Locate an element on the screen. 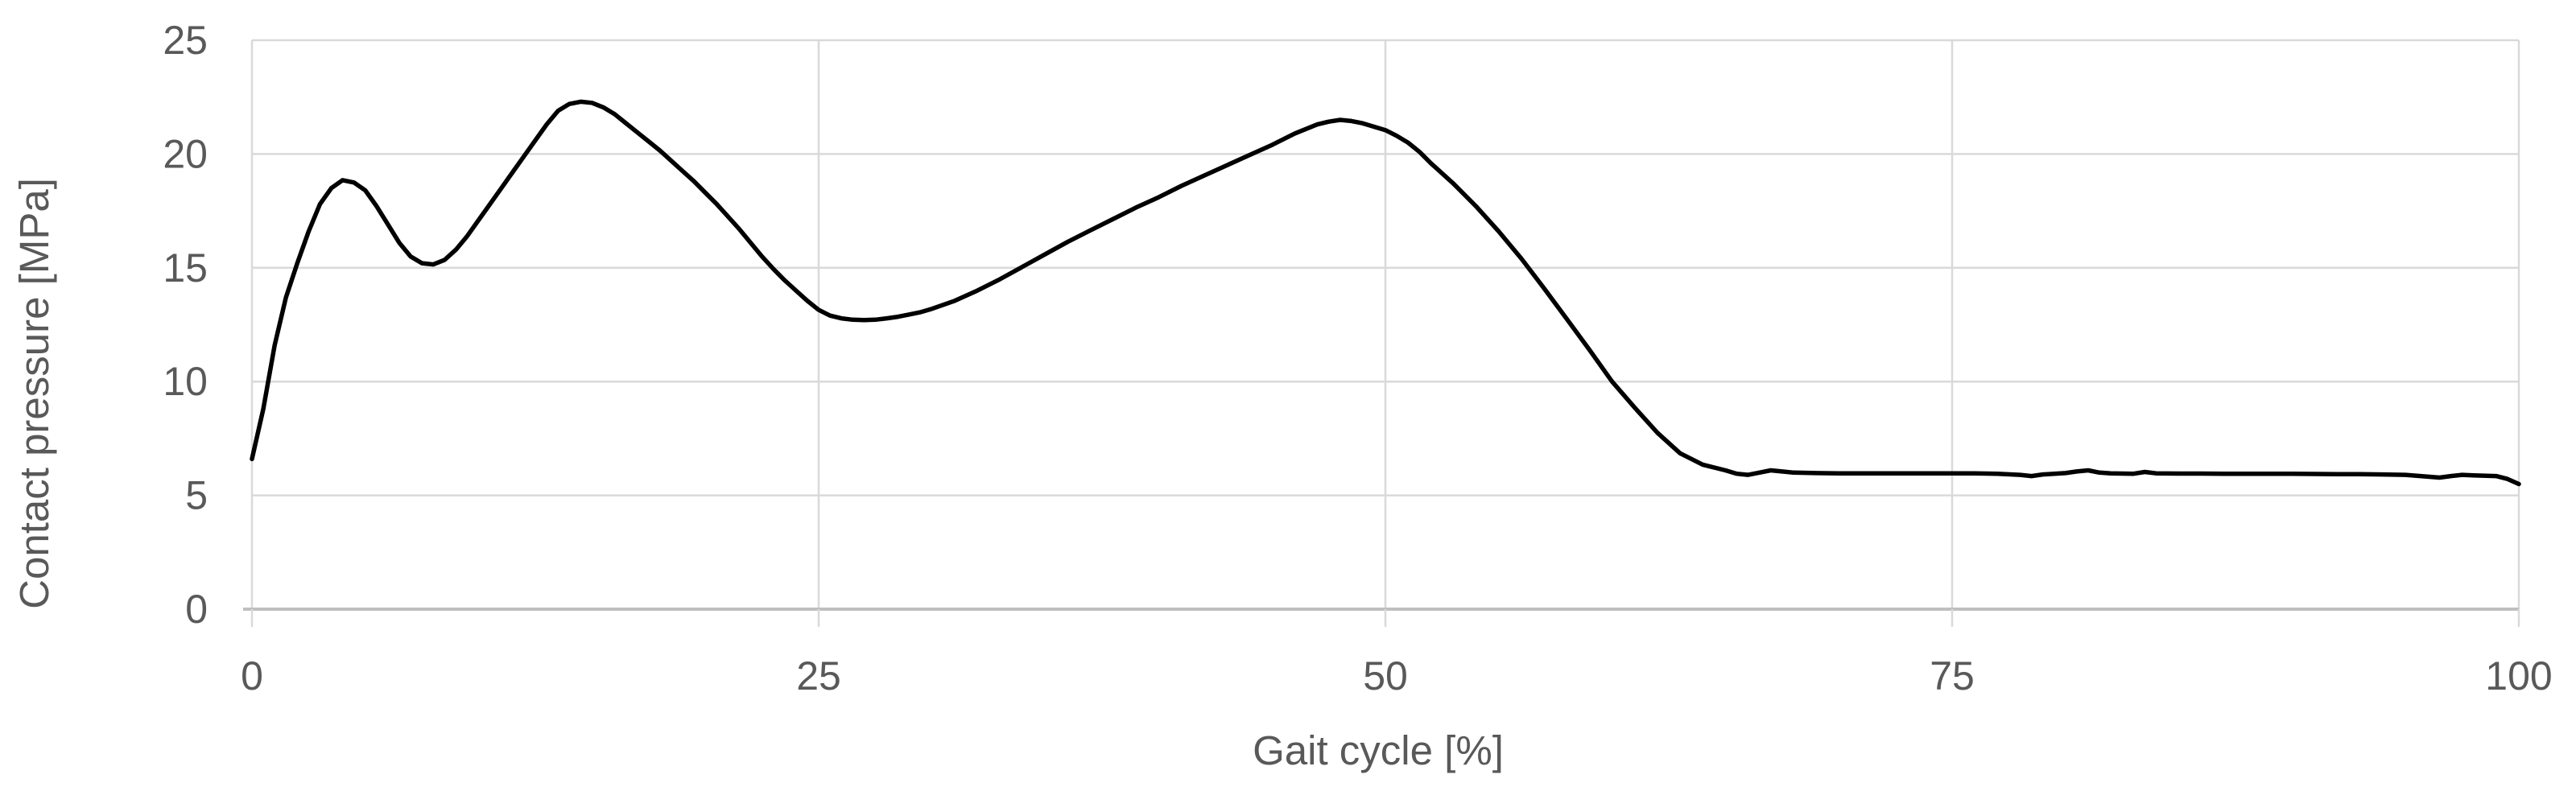  x-tick-label: 25 is located at coordinates (818, 676).